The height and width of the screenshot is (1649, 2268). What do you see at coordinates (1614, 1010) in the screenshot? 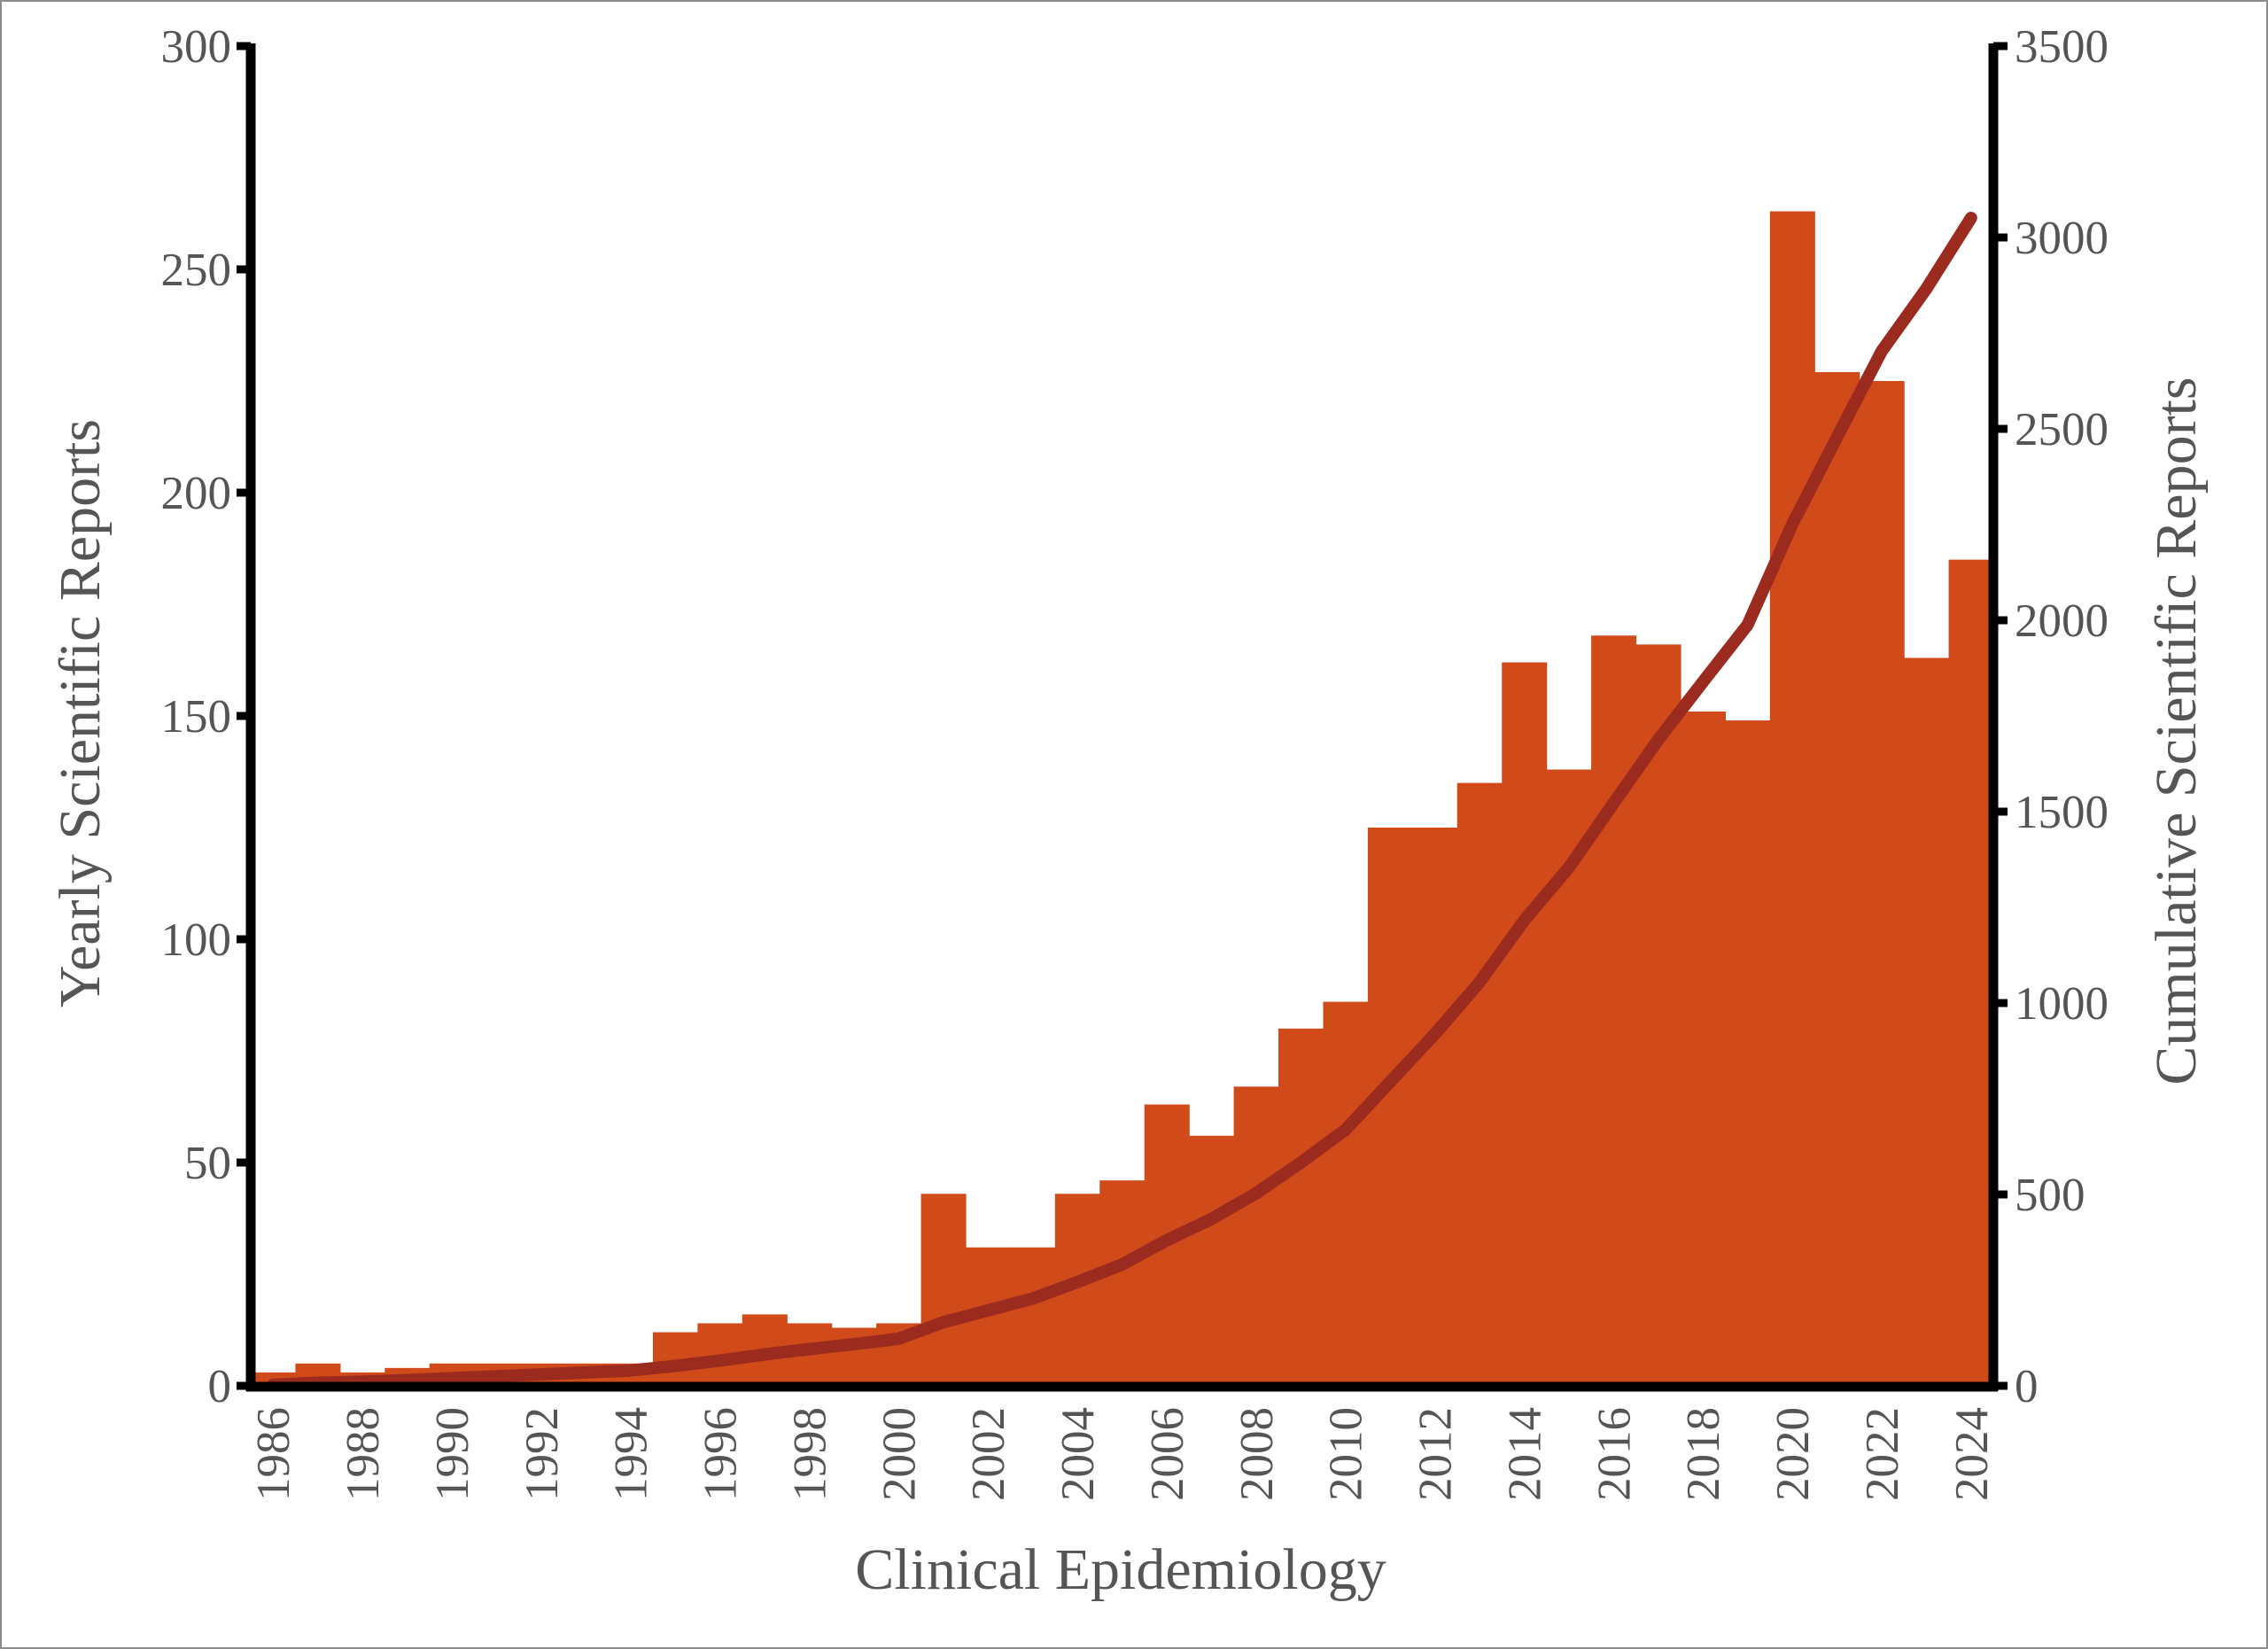
I see `bar-2016` at bounding box center [1614, 1010].